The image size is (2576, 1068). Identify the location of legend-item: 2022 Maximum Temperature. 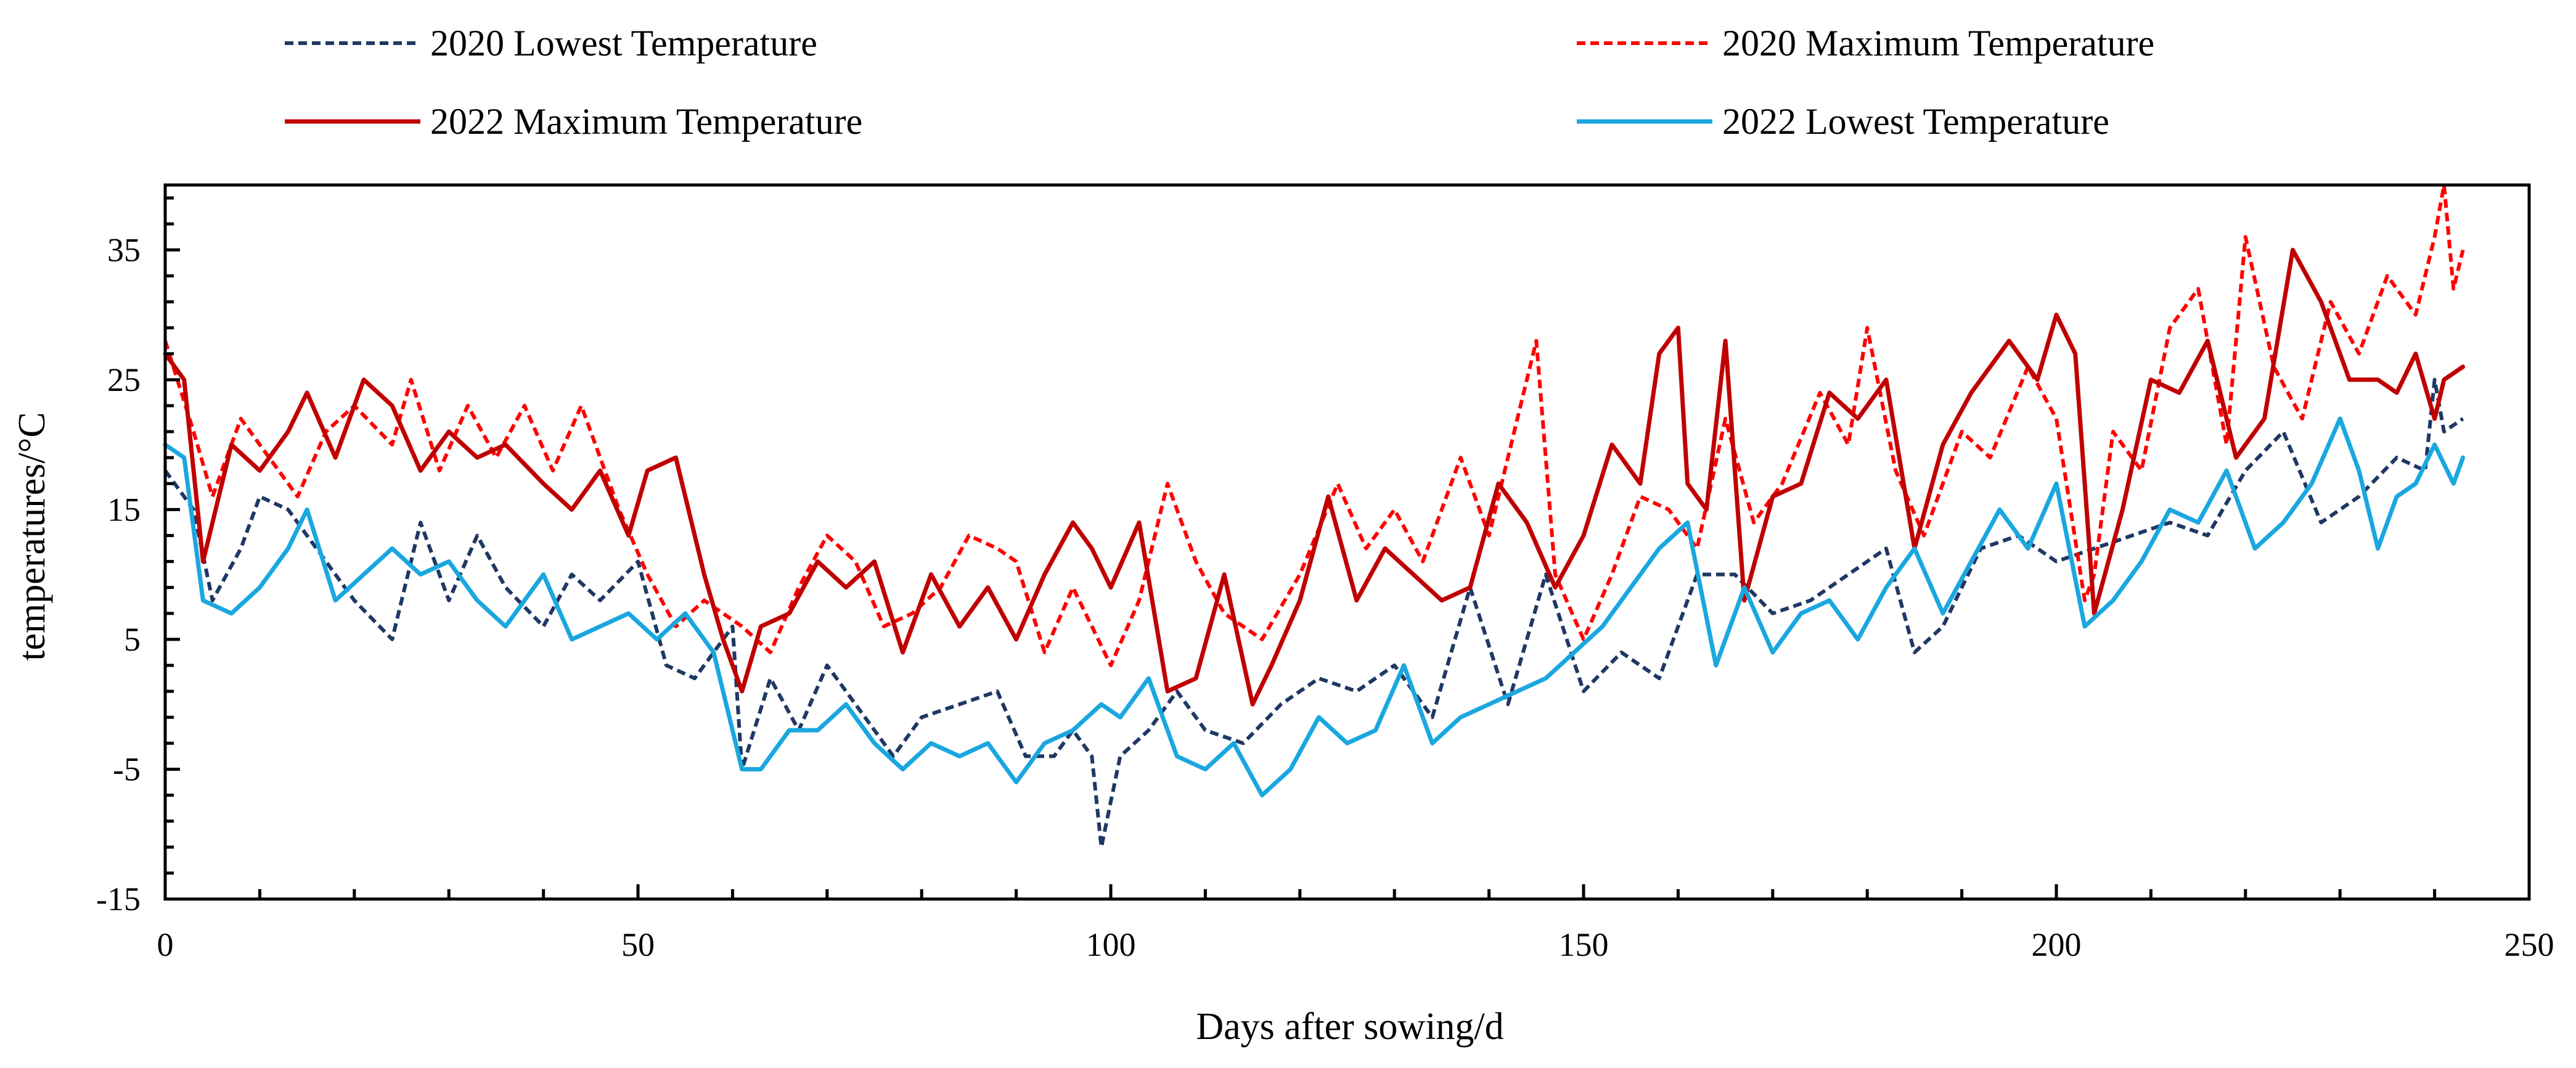
(573, 121).